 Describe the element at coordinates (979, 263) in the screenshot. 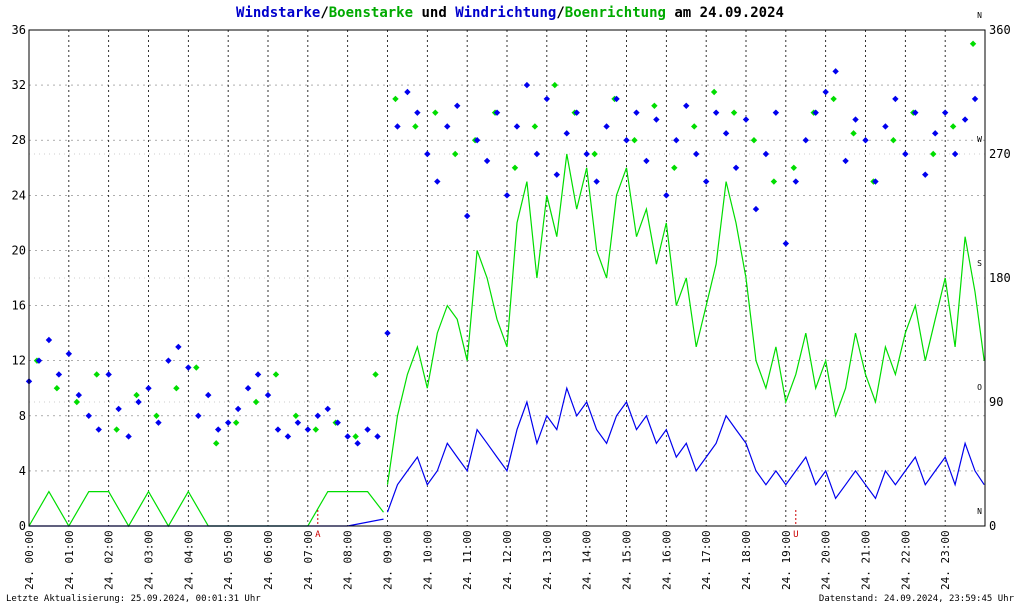

I see `compass-label: S` at that location.